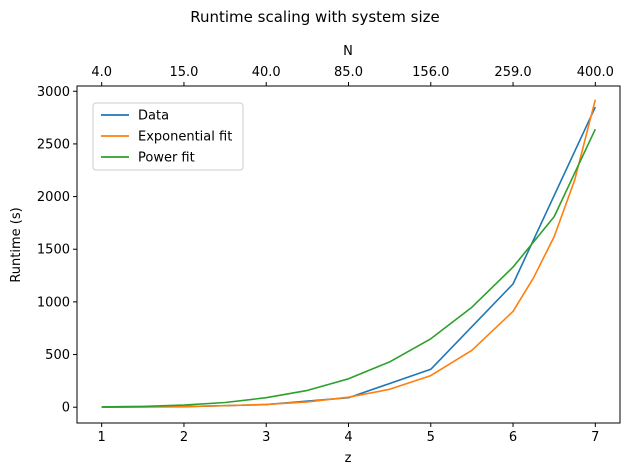  I want to click on legend: Data Exponential fit Power fit, so click(168, 136).